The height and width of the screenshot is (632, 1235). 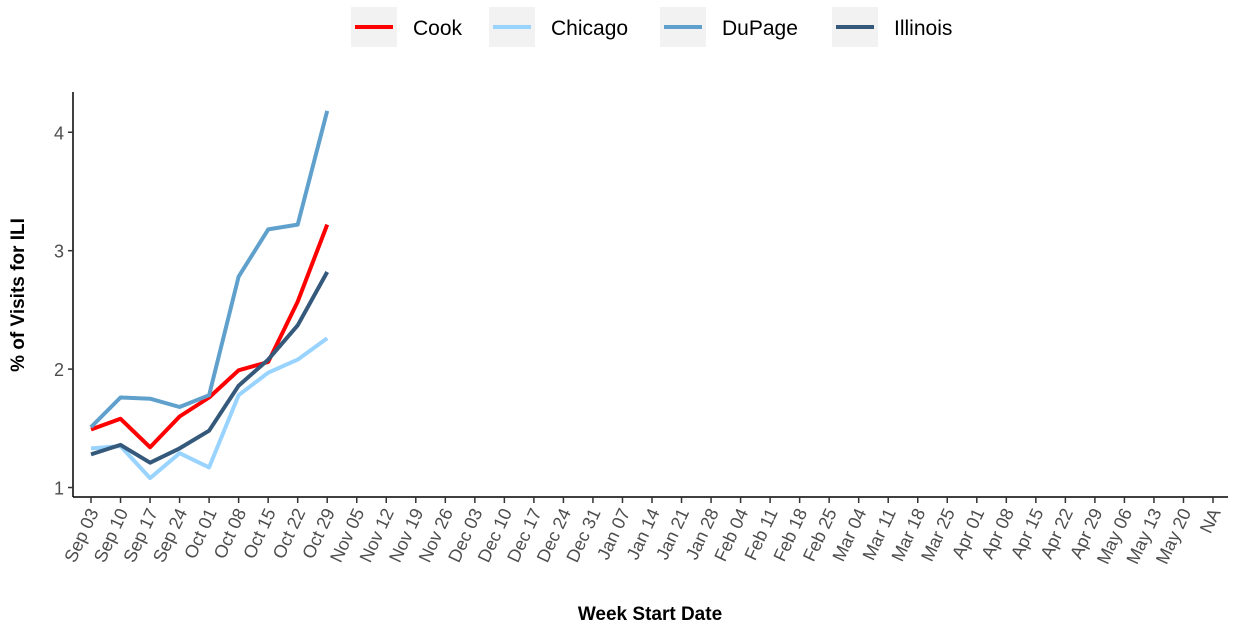 I want to click on legend-label: DuPage, so click(x=760, y=28).